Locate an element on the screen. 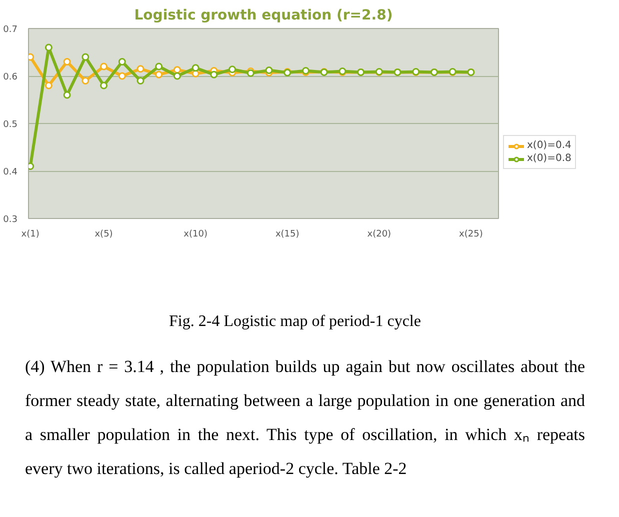  y-tick-label: 0.5 is located at coordinates (10, 125).